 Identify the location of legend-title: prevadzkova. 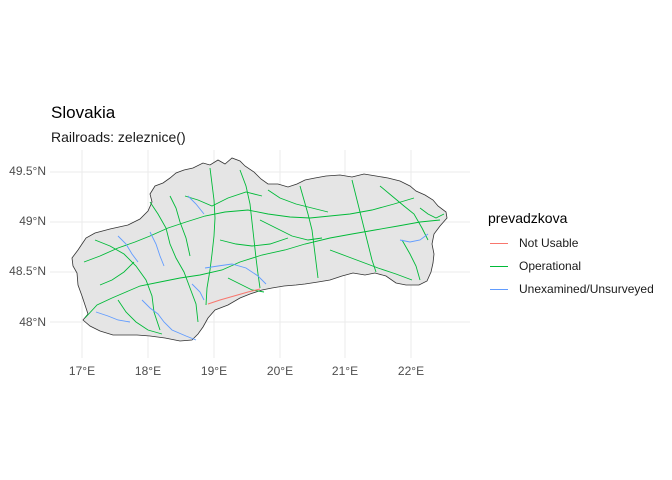
(528, 218).